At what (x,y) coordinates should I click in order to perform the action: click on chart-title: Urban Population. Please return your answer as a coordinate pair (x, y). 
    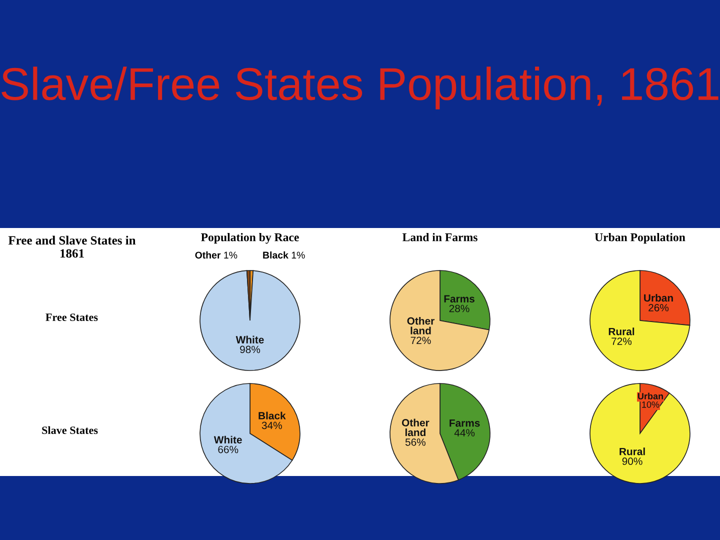
    Looking at the image, I should click on (640, 238).